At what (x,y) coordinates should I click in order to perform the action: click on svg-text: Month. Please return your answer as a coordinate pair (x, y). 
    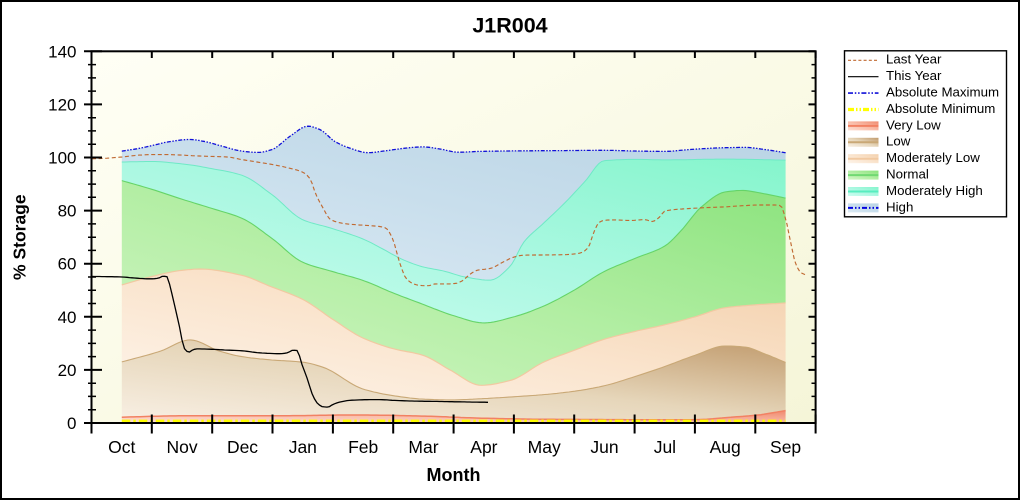
    Looking at the image, I should click on (454, 475).